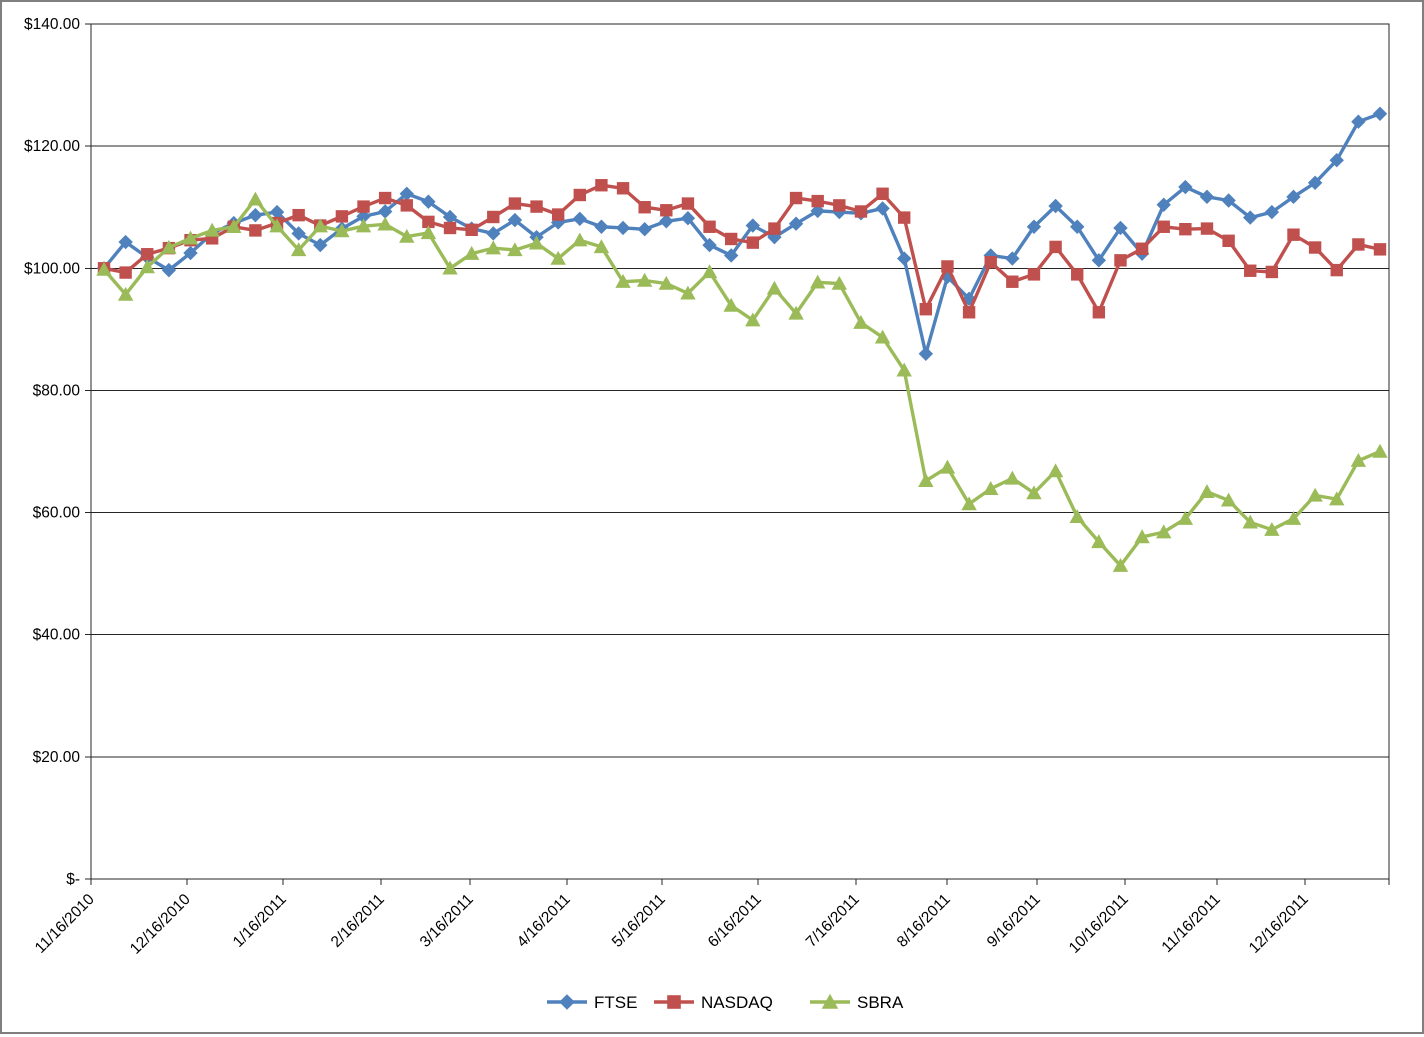 The height and width of the screenshot is (1037, 1424). I want to click on x-axis-label: 4/16/2011, so click(544, 921).